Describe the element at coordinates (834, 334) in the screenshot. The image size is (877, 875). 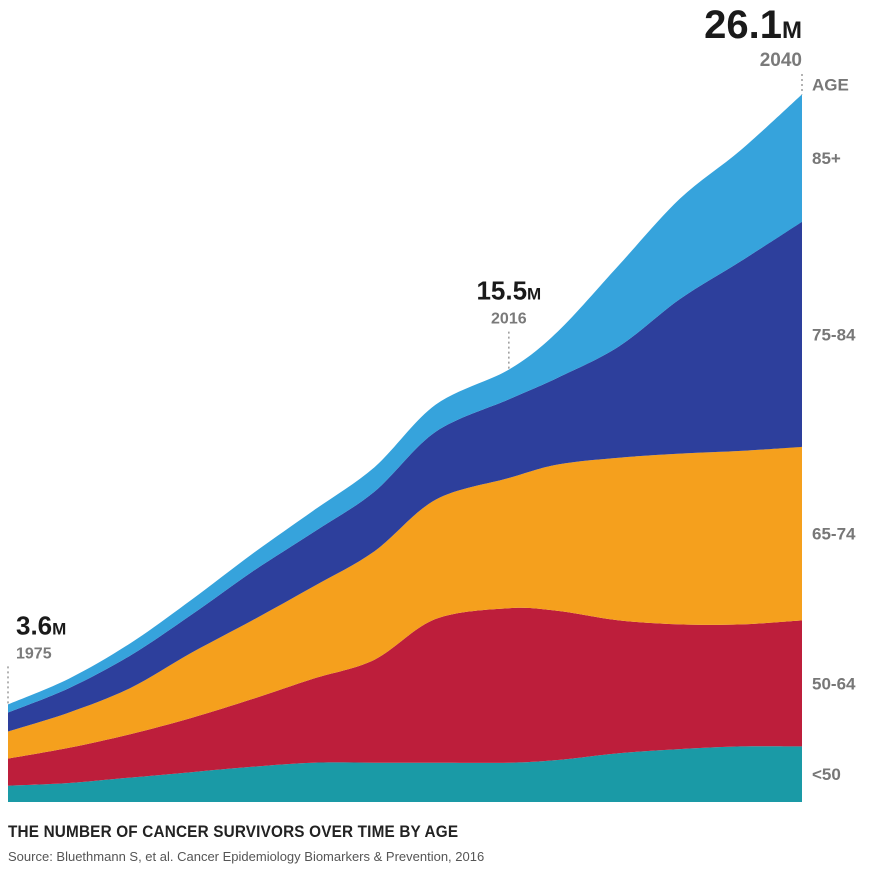
I see `legend-label-3: 75-84` at that location.